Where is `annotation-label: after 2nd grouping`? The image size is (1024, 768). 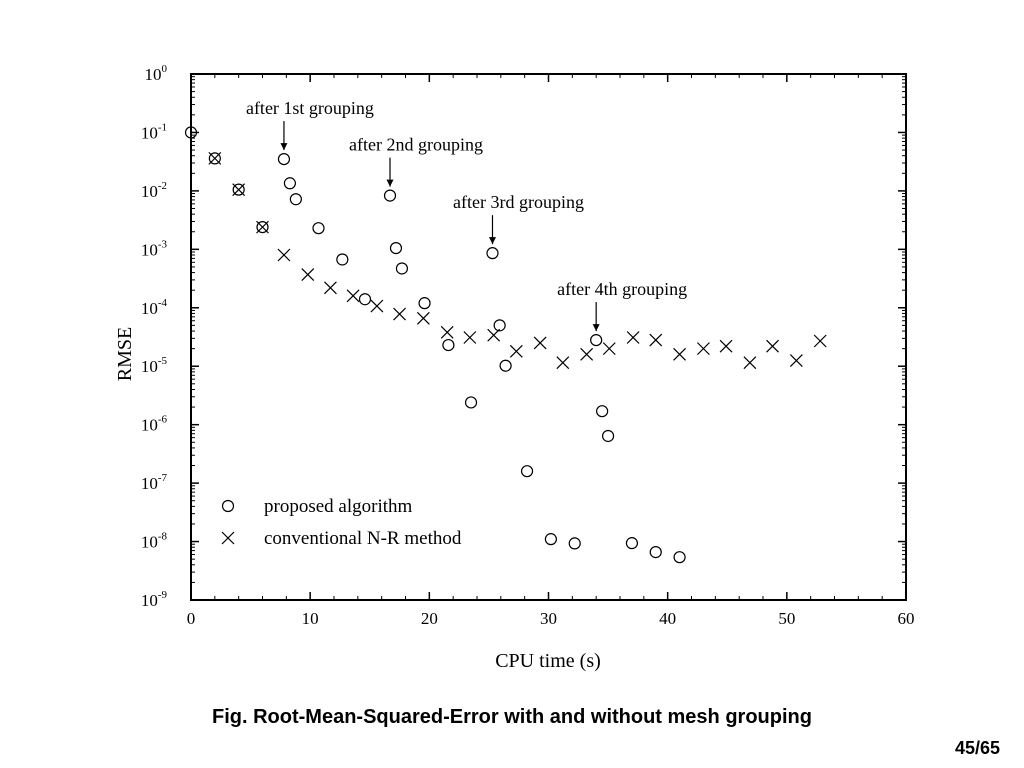 annotation-label: after 2nd grouping is located at coordinates (416, 145).